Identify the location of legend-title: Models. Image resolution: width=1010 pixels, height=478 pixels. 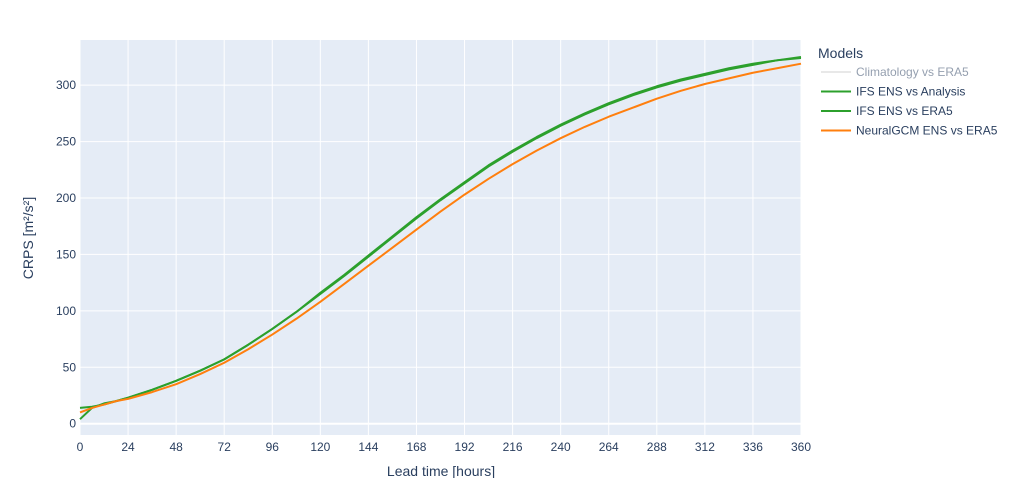
(840, 53).